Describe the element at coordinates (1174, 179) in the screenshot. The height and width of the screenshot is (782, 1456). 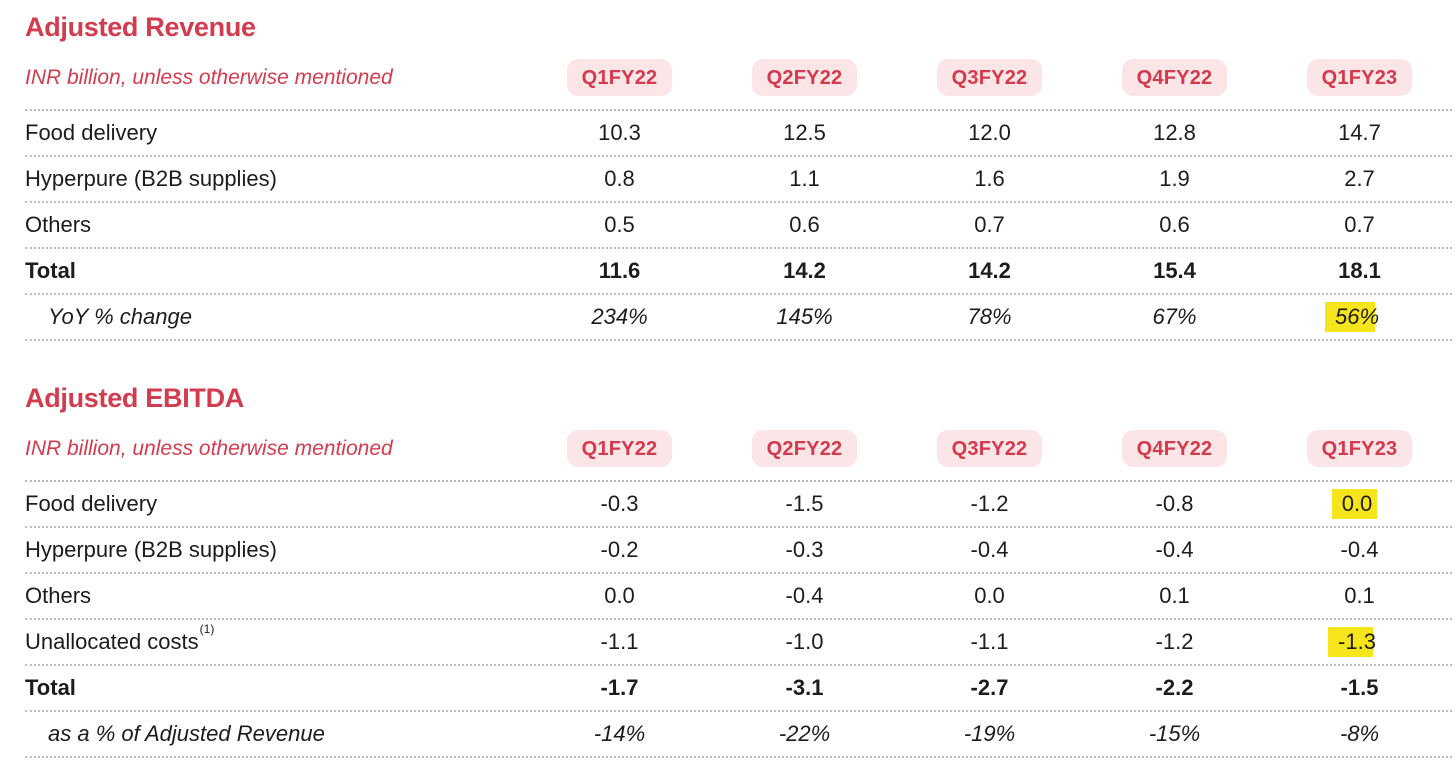
I see `value-cell: 1.9` at that location.